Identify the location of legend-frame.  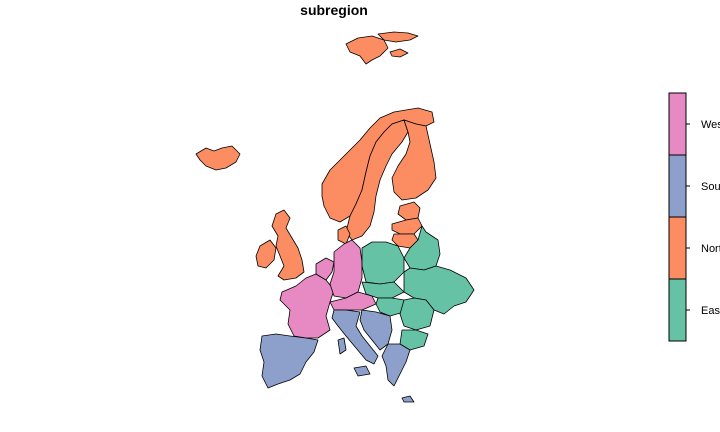
(677, 217).